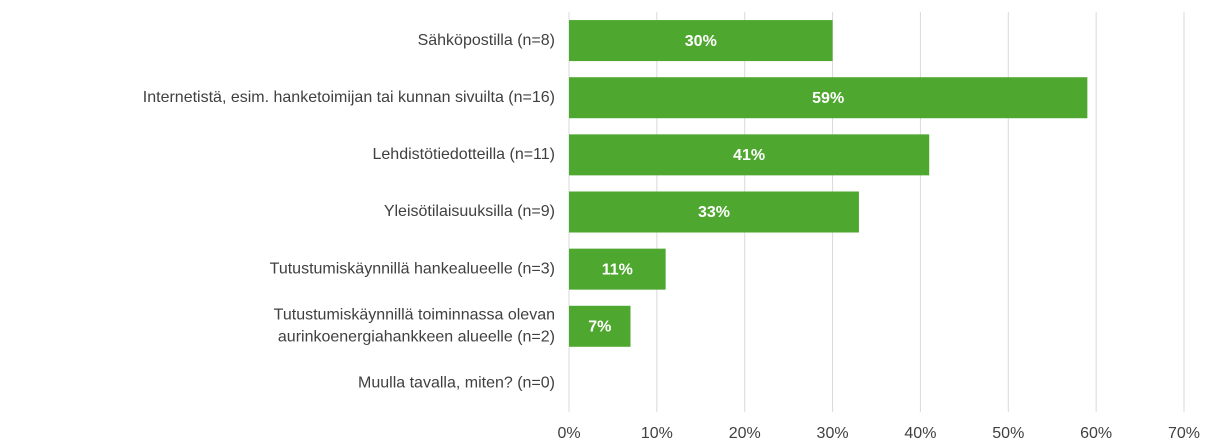 The image size is (1218, 441). I want to click on x-tick-label: 40%, so click(920, 433).